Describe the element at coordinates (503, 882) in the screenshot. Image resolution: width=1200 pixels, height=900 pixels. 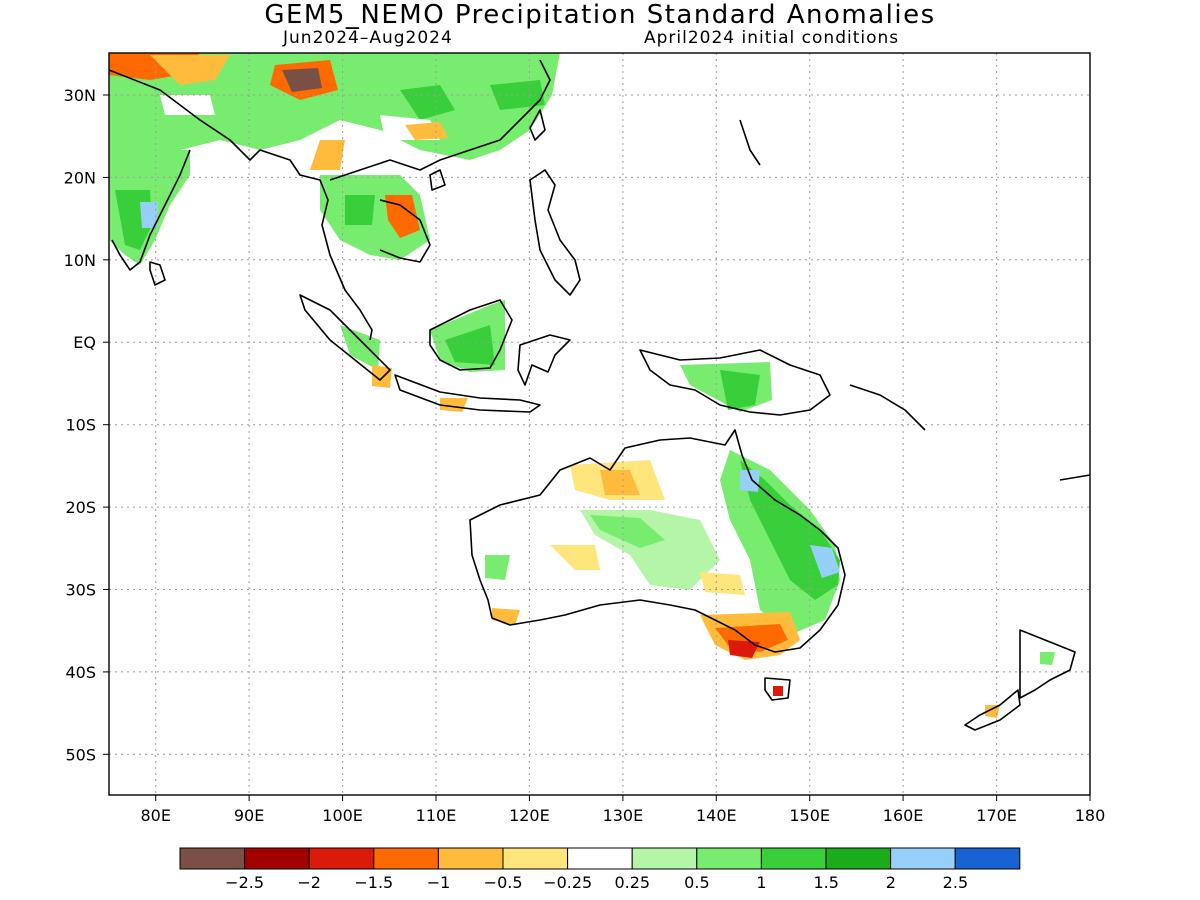
I see `colorbar-label: −0.5` at that location.